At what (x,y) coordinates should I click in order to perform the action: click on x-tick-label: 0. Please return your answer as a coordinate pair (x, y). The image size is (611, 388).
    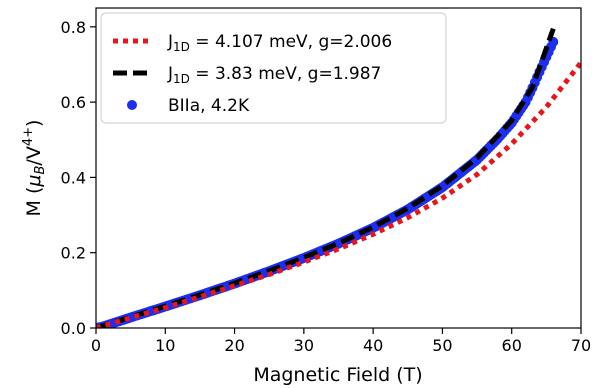
    Looking at the image, I should click on (96, 345).